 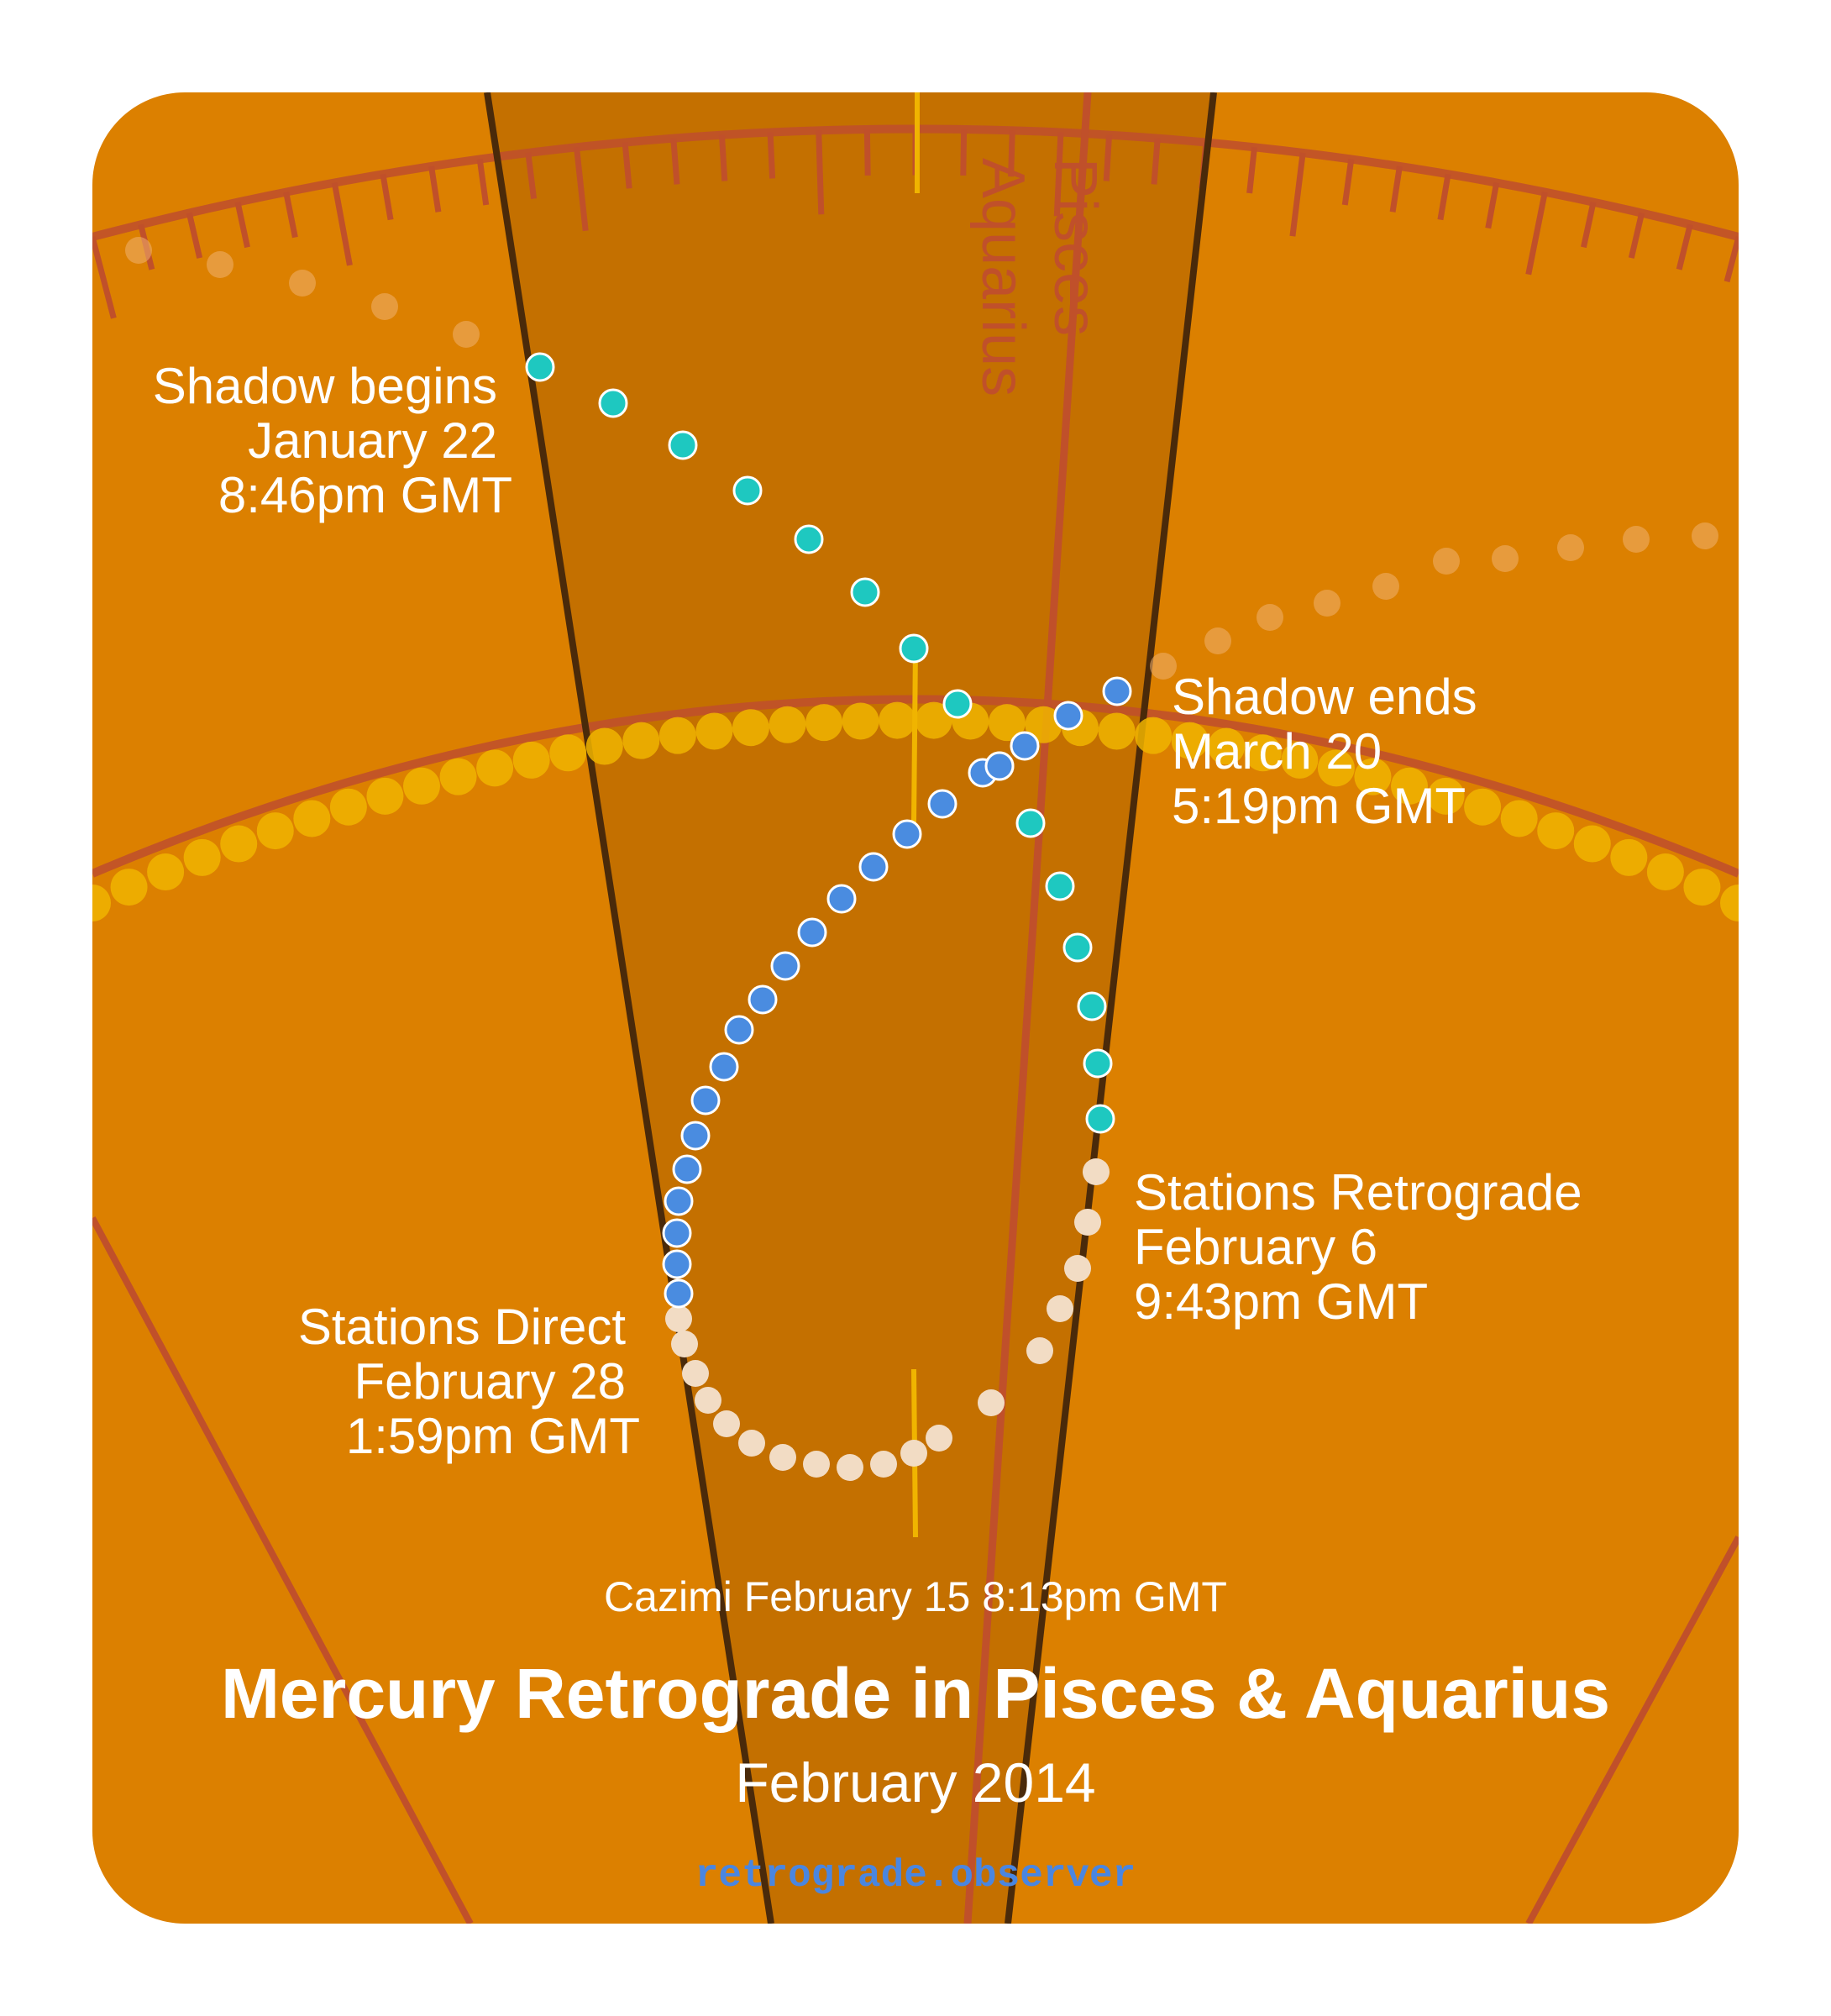 What do you see at coordinates (325, 386) in the screenshot?
I see `shadow-begins-title: Shadow begins` at bounding box center [325, 386].